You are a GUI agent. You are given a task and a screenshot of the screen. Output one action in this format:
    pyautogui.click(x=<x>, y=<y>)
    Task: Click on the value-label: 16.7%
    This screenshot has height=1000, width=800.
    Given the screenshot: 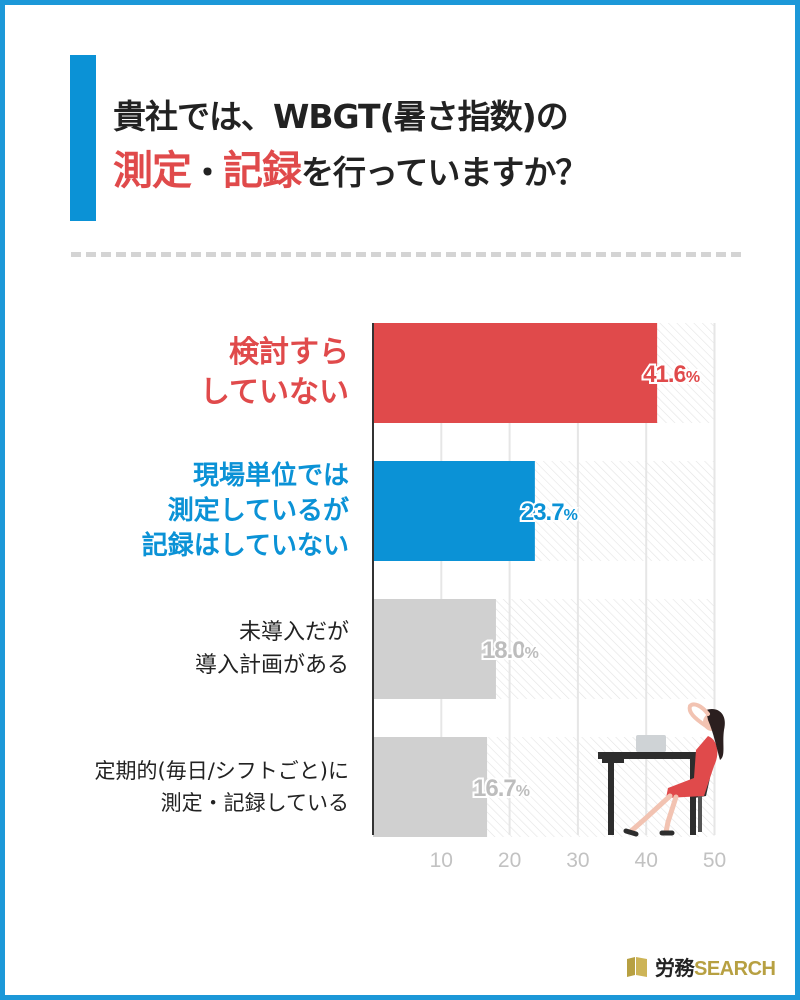 What is the action you would take?
    pyautogui.click(x=501, y=788)
    